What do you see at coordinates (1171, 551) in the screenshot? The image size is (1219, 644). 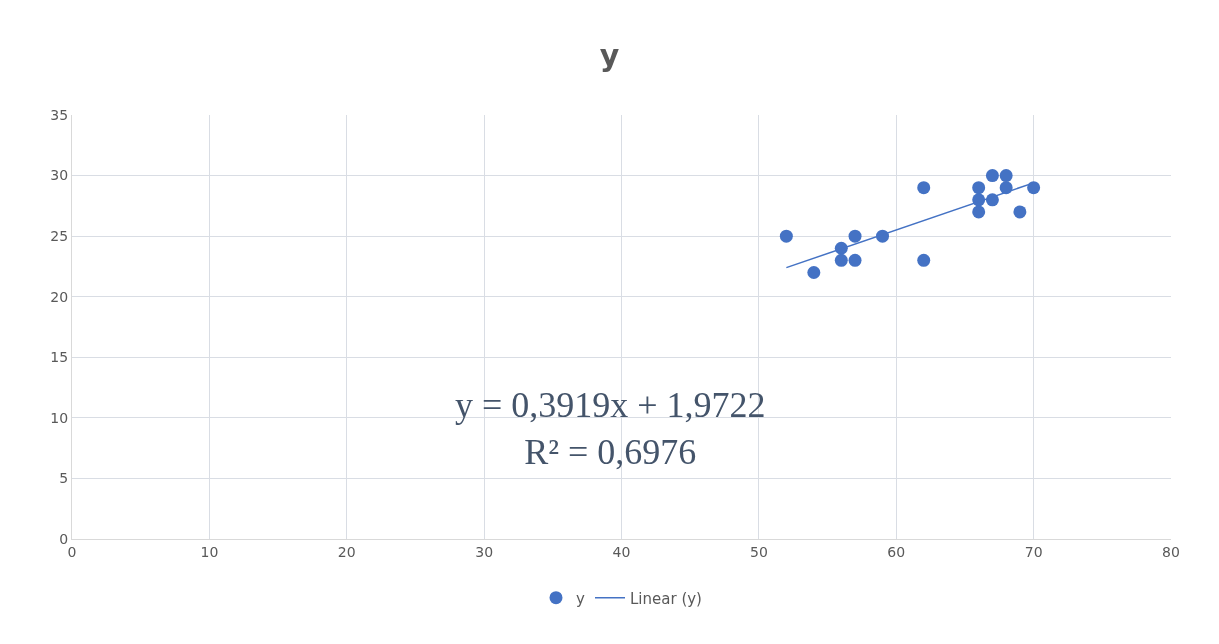 I see `x-tick-label: 80` at bounding box center [1171, 551].